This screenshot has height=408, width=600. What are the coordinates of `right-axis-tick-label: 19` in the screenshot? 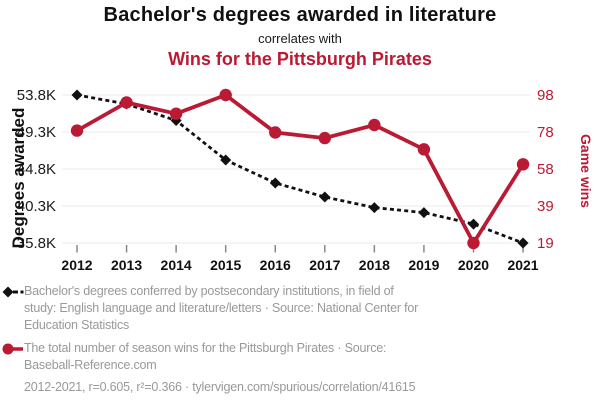 It's located at (545, 243).